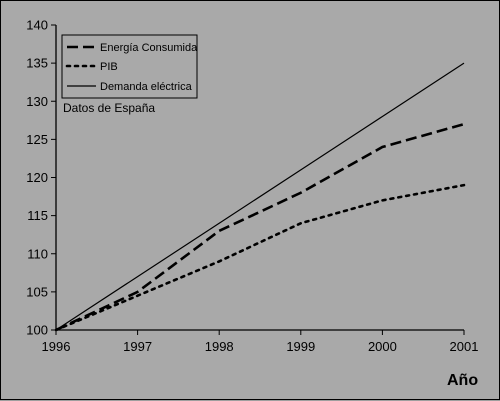  What do you see at coordinates (37, 291) in the screenshot?
I see `y-tick-label: 105` at bounding box center [37, 291].